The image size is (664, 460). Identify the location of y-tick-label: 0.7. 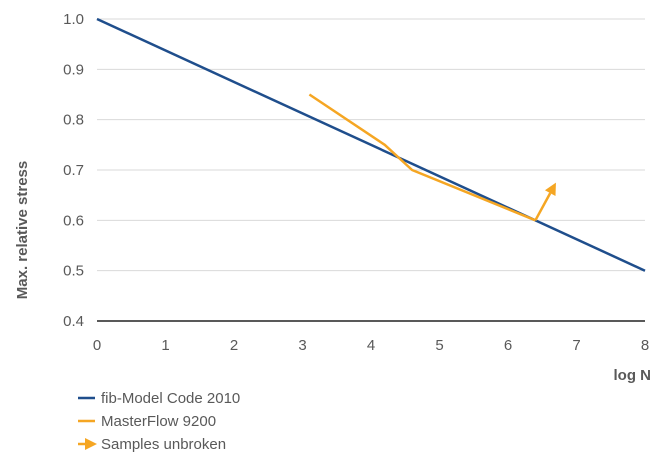
(73, 170).